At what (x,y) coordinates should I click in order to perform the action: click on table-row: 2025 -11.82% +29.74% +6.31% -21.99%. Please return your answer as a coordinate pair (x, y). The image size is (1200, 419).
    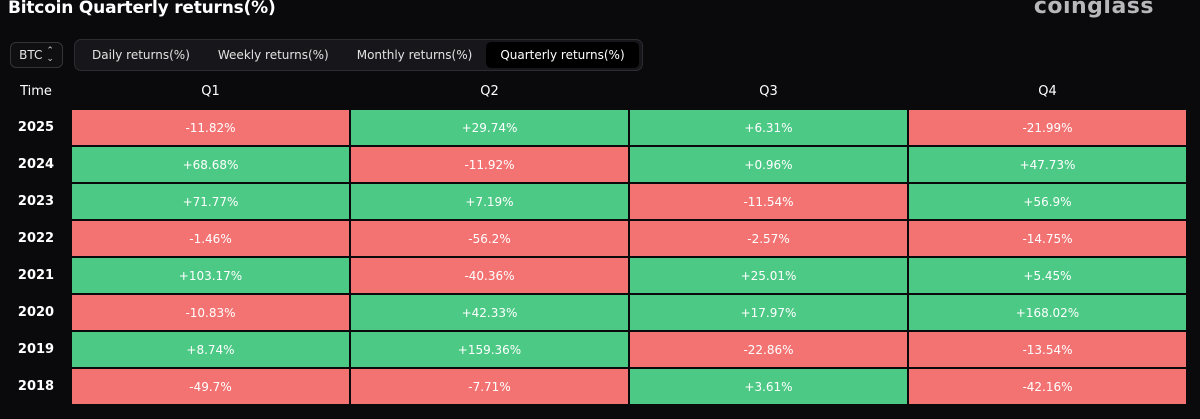
    Looking at the image, I should click on (594, 127).